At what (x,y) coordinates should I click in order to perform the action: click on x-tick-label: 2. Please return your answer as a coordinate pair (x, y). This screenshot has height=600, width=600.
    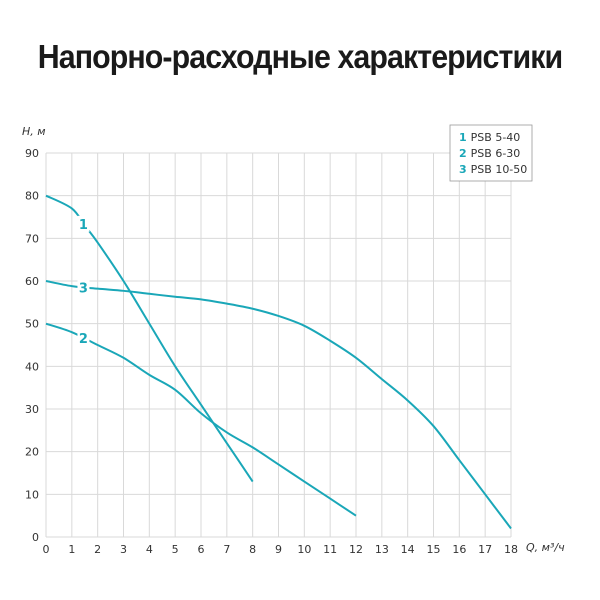
    Looking at the image, I should click on (97, 549).